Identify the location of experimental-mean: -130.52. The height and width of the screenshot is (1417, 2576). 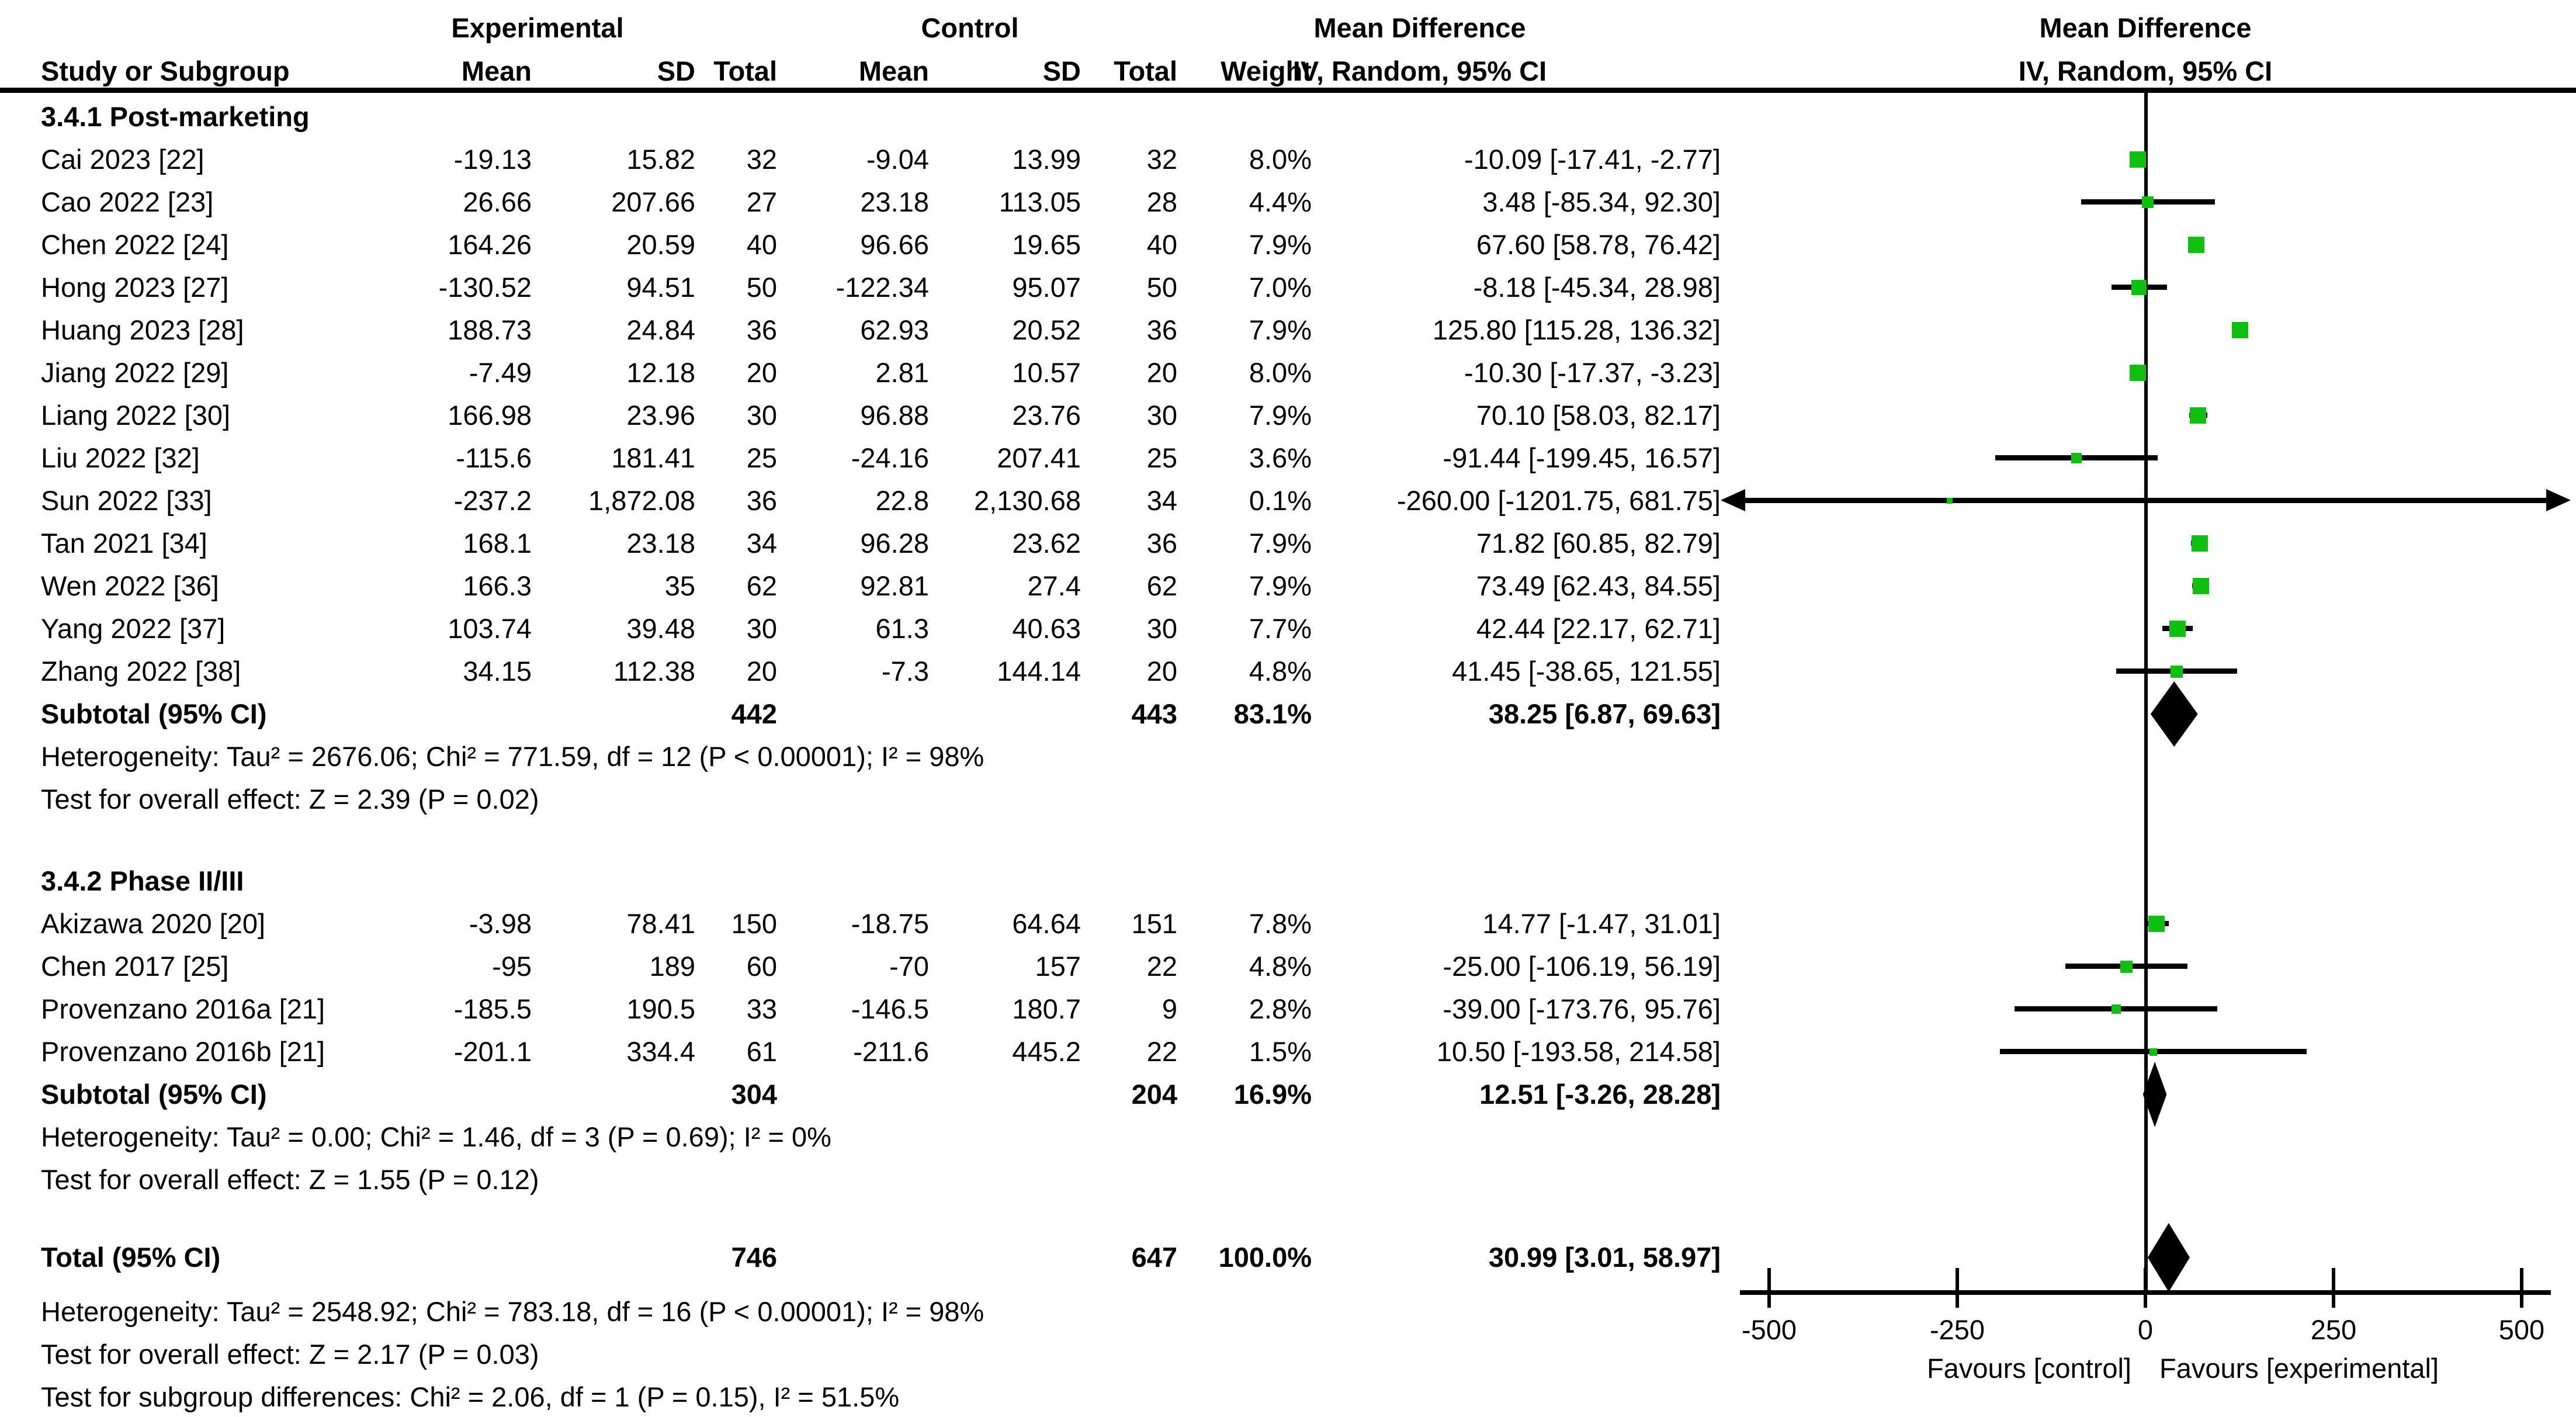
(485, 287).